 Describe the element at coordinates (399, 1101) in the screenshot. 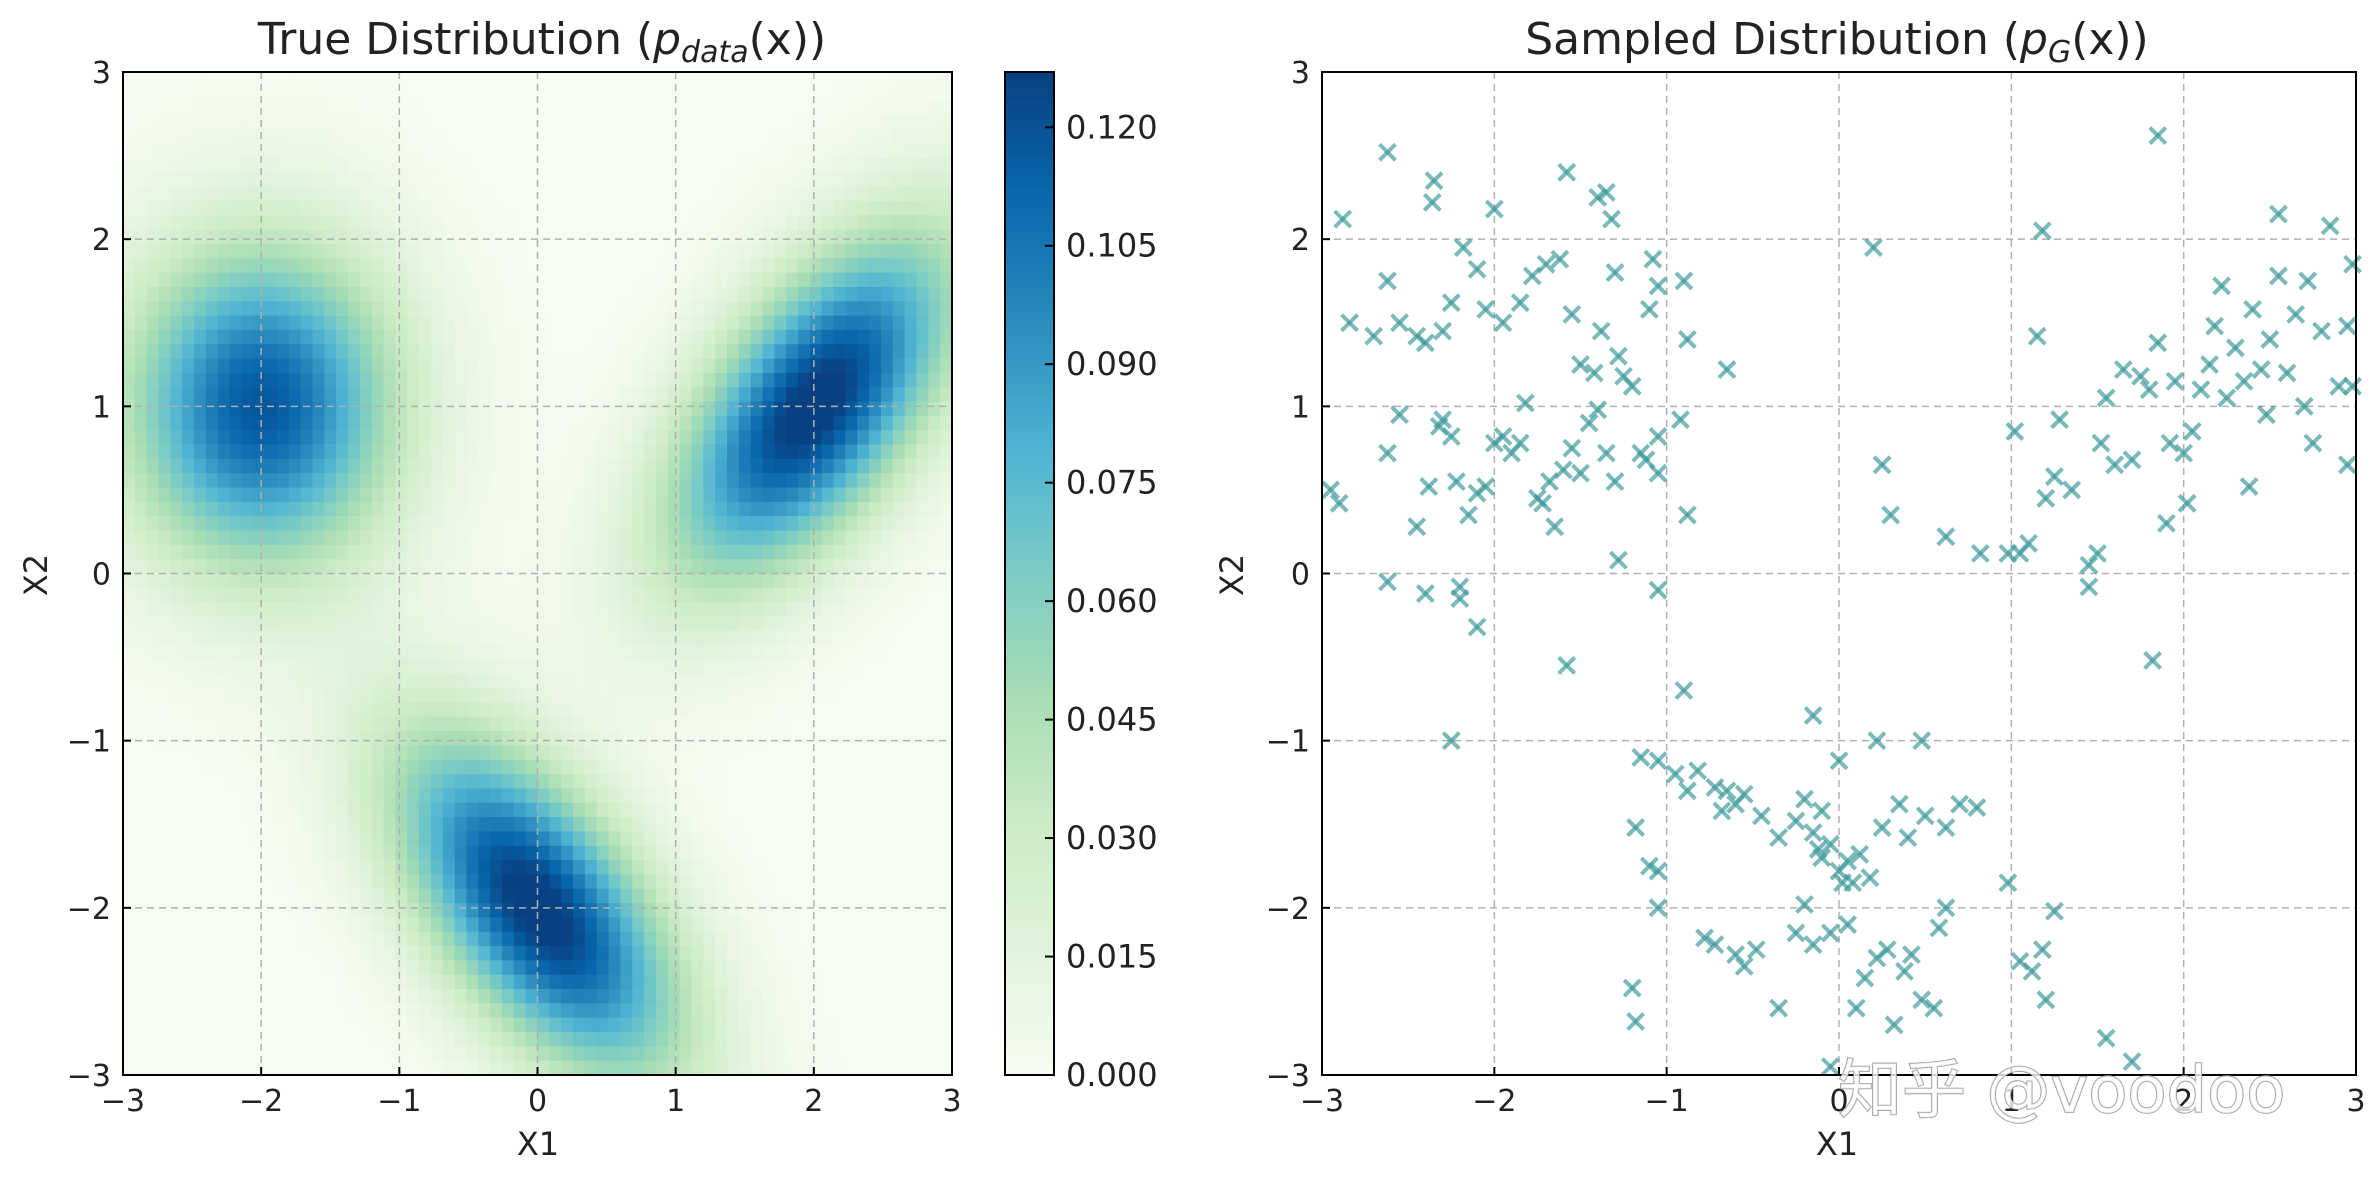

I see `x-tick-label: −1` at that location.